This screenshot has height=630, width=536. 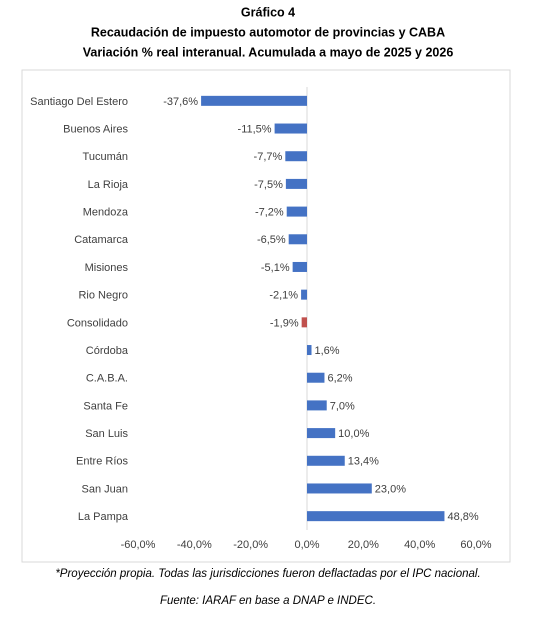 What do you see at coordinates (327, 351) in the screenshot?
I see `value-label: 1,6%` at bounding box center [327, 351].